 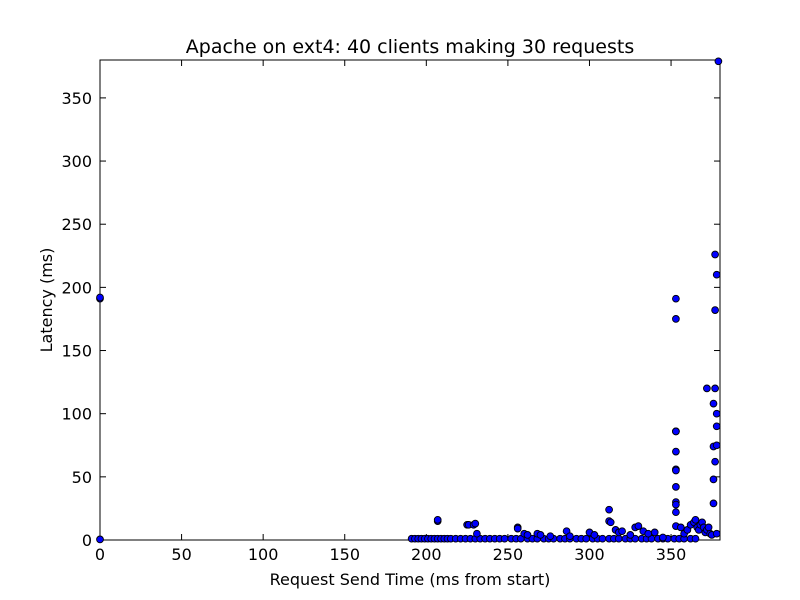 What do you see at coordinates (181, 554) in the screenshot?
I see `x-tick-label: 50` at bounding box center [181, 554].